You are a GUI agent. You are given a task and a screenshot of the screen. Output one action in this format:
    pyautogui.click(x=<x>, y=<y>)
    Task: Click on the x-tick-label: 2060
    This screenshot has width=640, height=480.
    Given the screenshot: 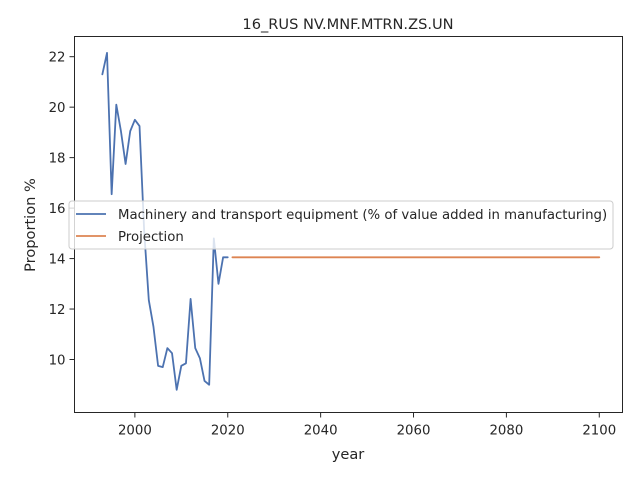 What is the action you would take?
    pyautogui.click(x=414, y=431)
    